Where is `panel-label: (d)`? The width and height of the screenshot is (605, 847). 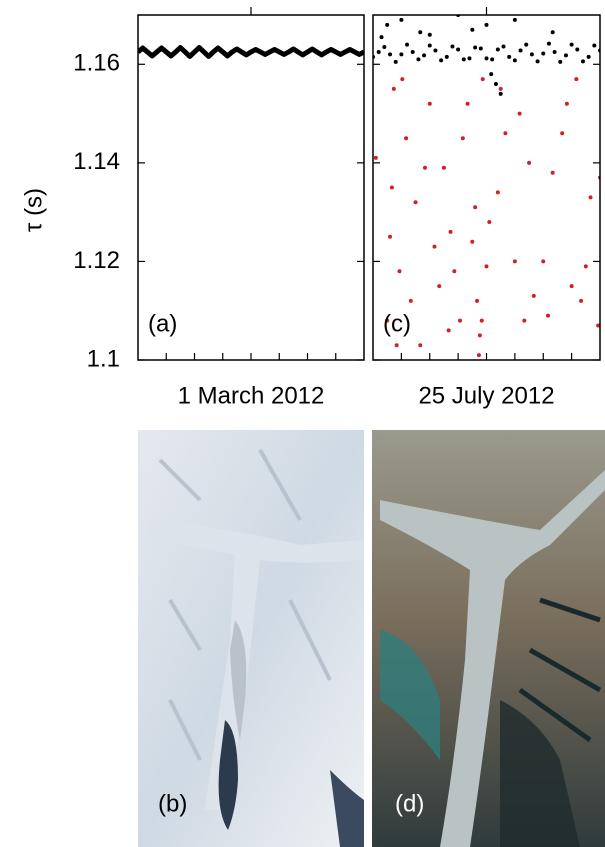 panel-label: (d) is located at coordinates (409, 803).